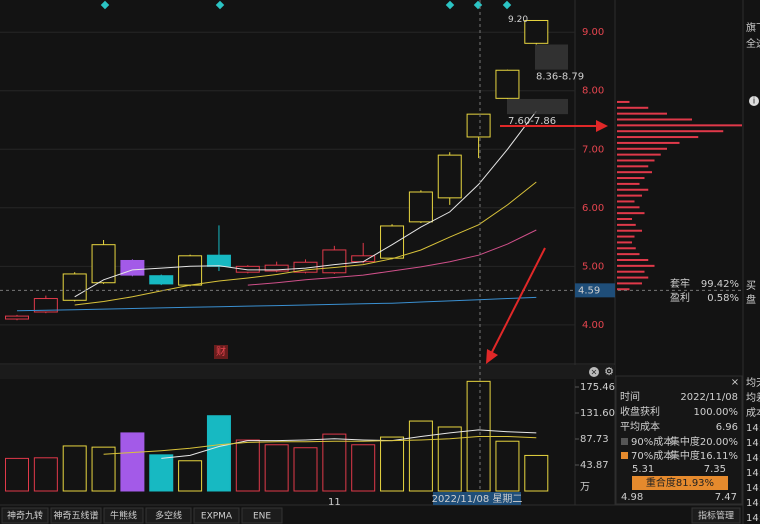 This screenshot has height=524, width=760. What do you see at coordinates (643, 469) in the screenshot?
I see `range-low: 5.31` at bounding box center [643, 469].